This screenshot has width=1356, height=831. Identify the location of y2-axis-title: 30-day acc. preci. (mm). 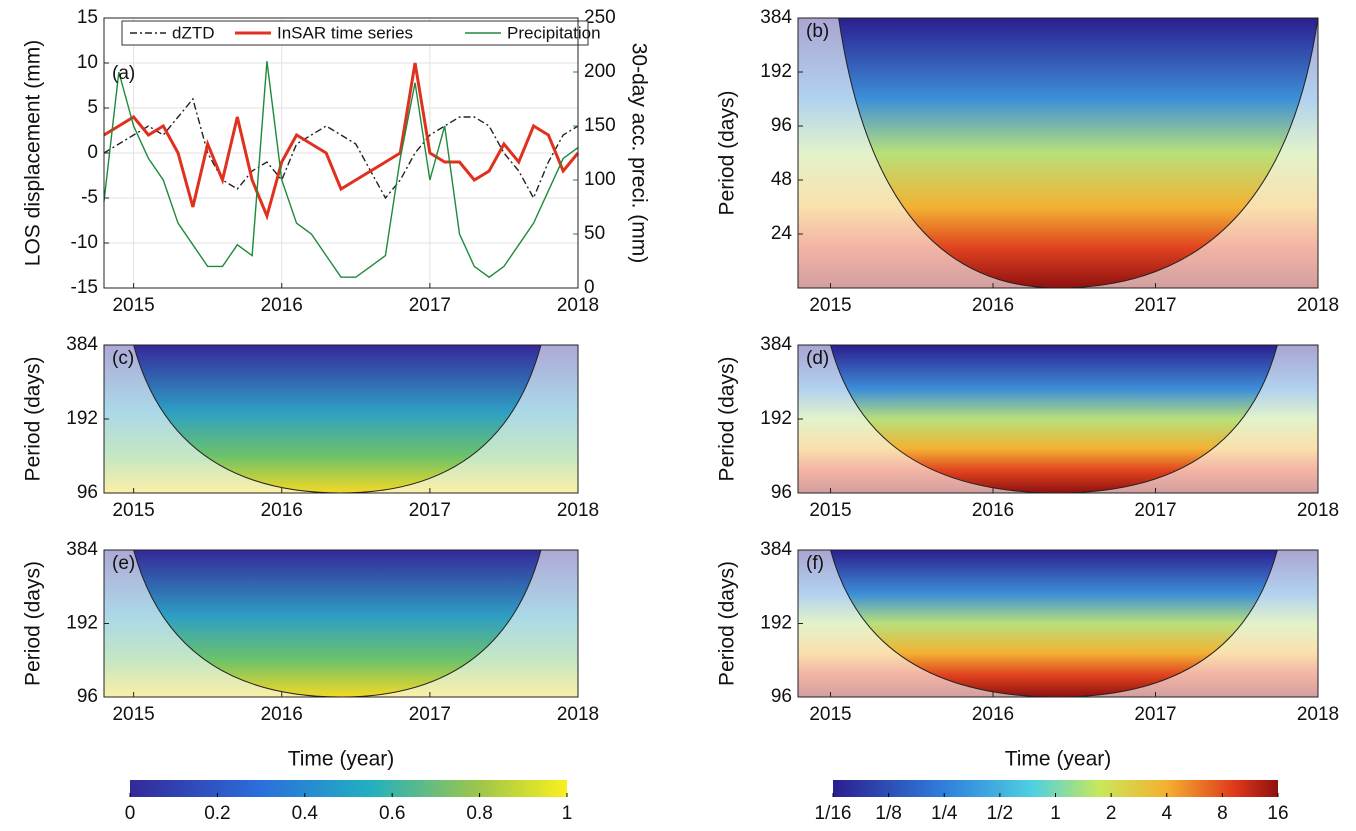
(638, 153).